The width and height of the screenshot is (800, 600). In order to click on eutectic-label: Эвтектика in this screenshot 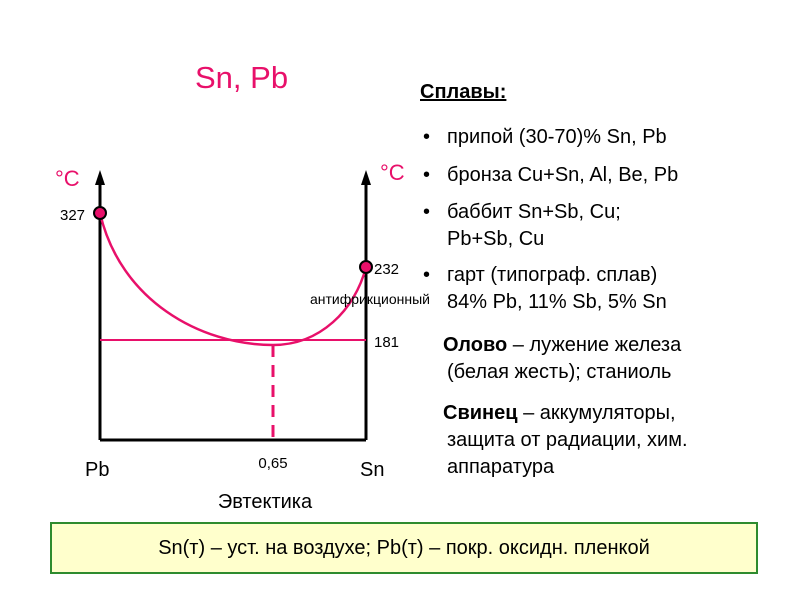, I will do `click(265, 502)`.